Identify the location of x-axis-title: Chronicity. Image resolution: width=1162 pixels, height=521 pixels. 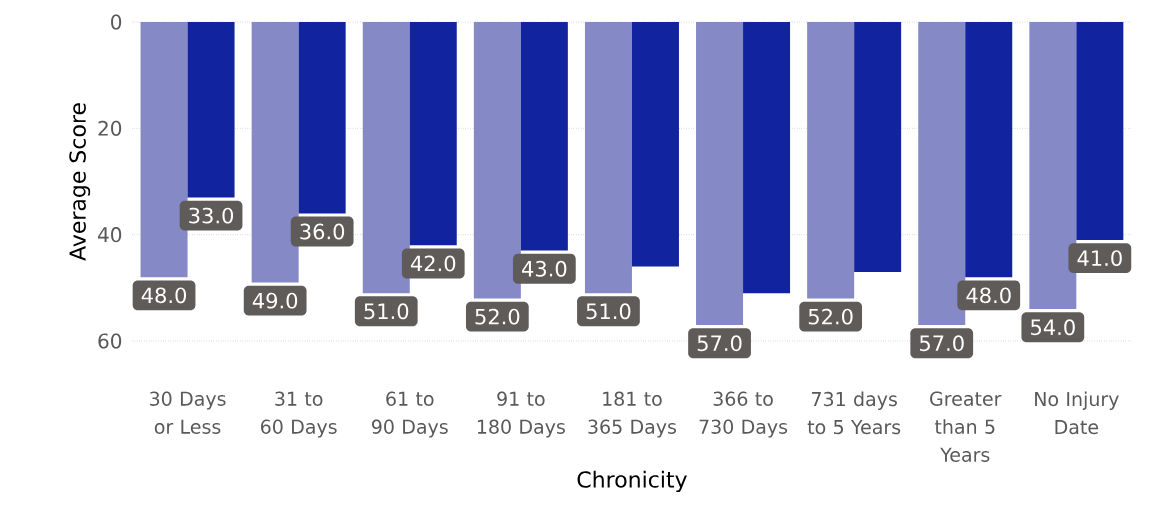
(632, 481).